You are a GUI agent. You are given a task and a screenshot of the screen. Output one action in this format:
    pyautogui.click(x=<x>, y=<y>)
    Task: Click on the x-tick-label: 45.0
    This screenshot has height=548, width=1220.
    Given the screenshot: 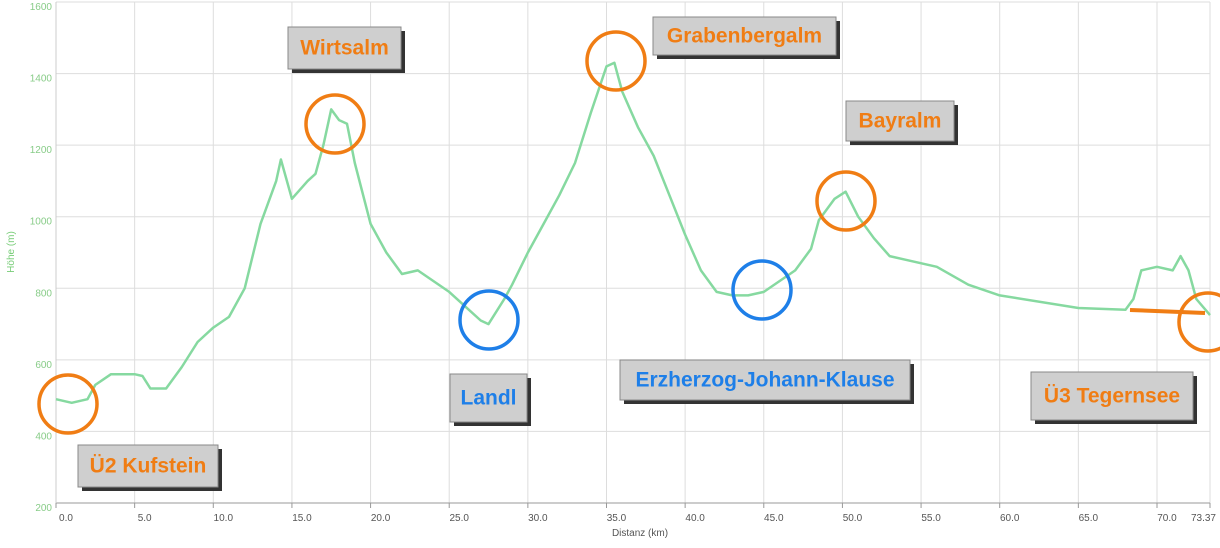 What is the action you would take?
    pyautogui.click(x=774, y=518)
    